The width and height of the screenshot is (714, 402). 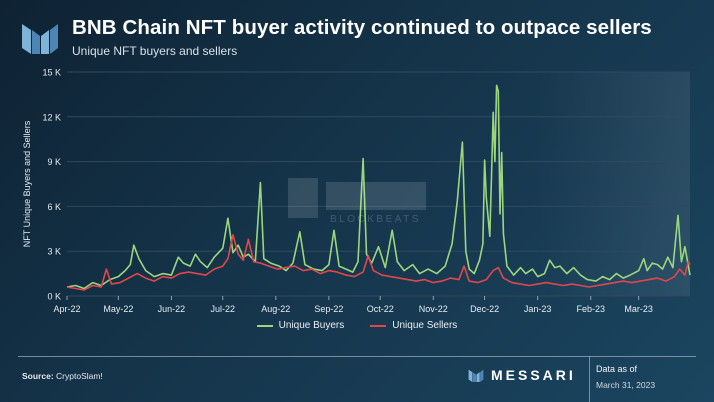 What do you see at coordinates (484, 309) in the screenshot?
I see `x-tick-label: Dec-22` at bounding box center [484, 309].